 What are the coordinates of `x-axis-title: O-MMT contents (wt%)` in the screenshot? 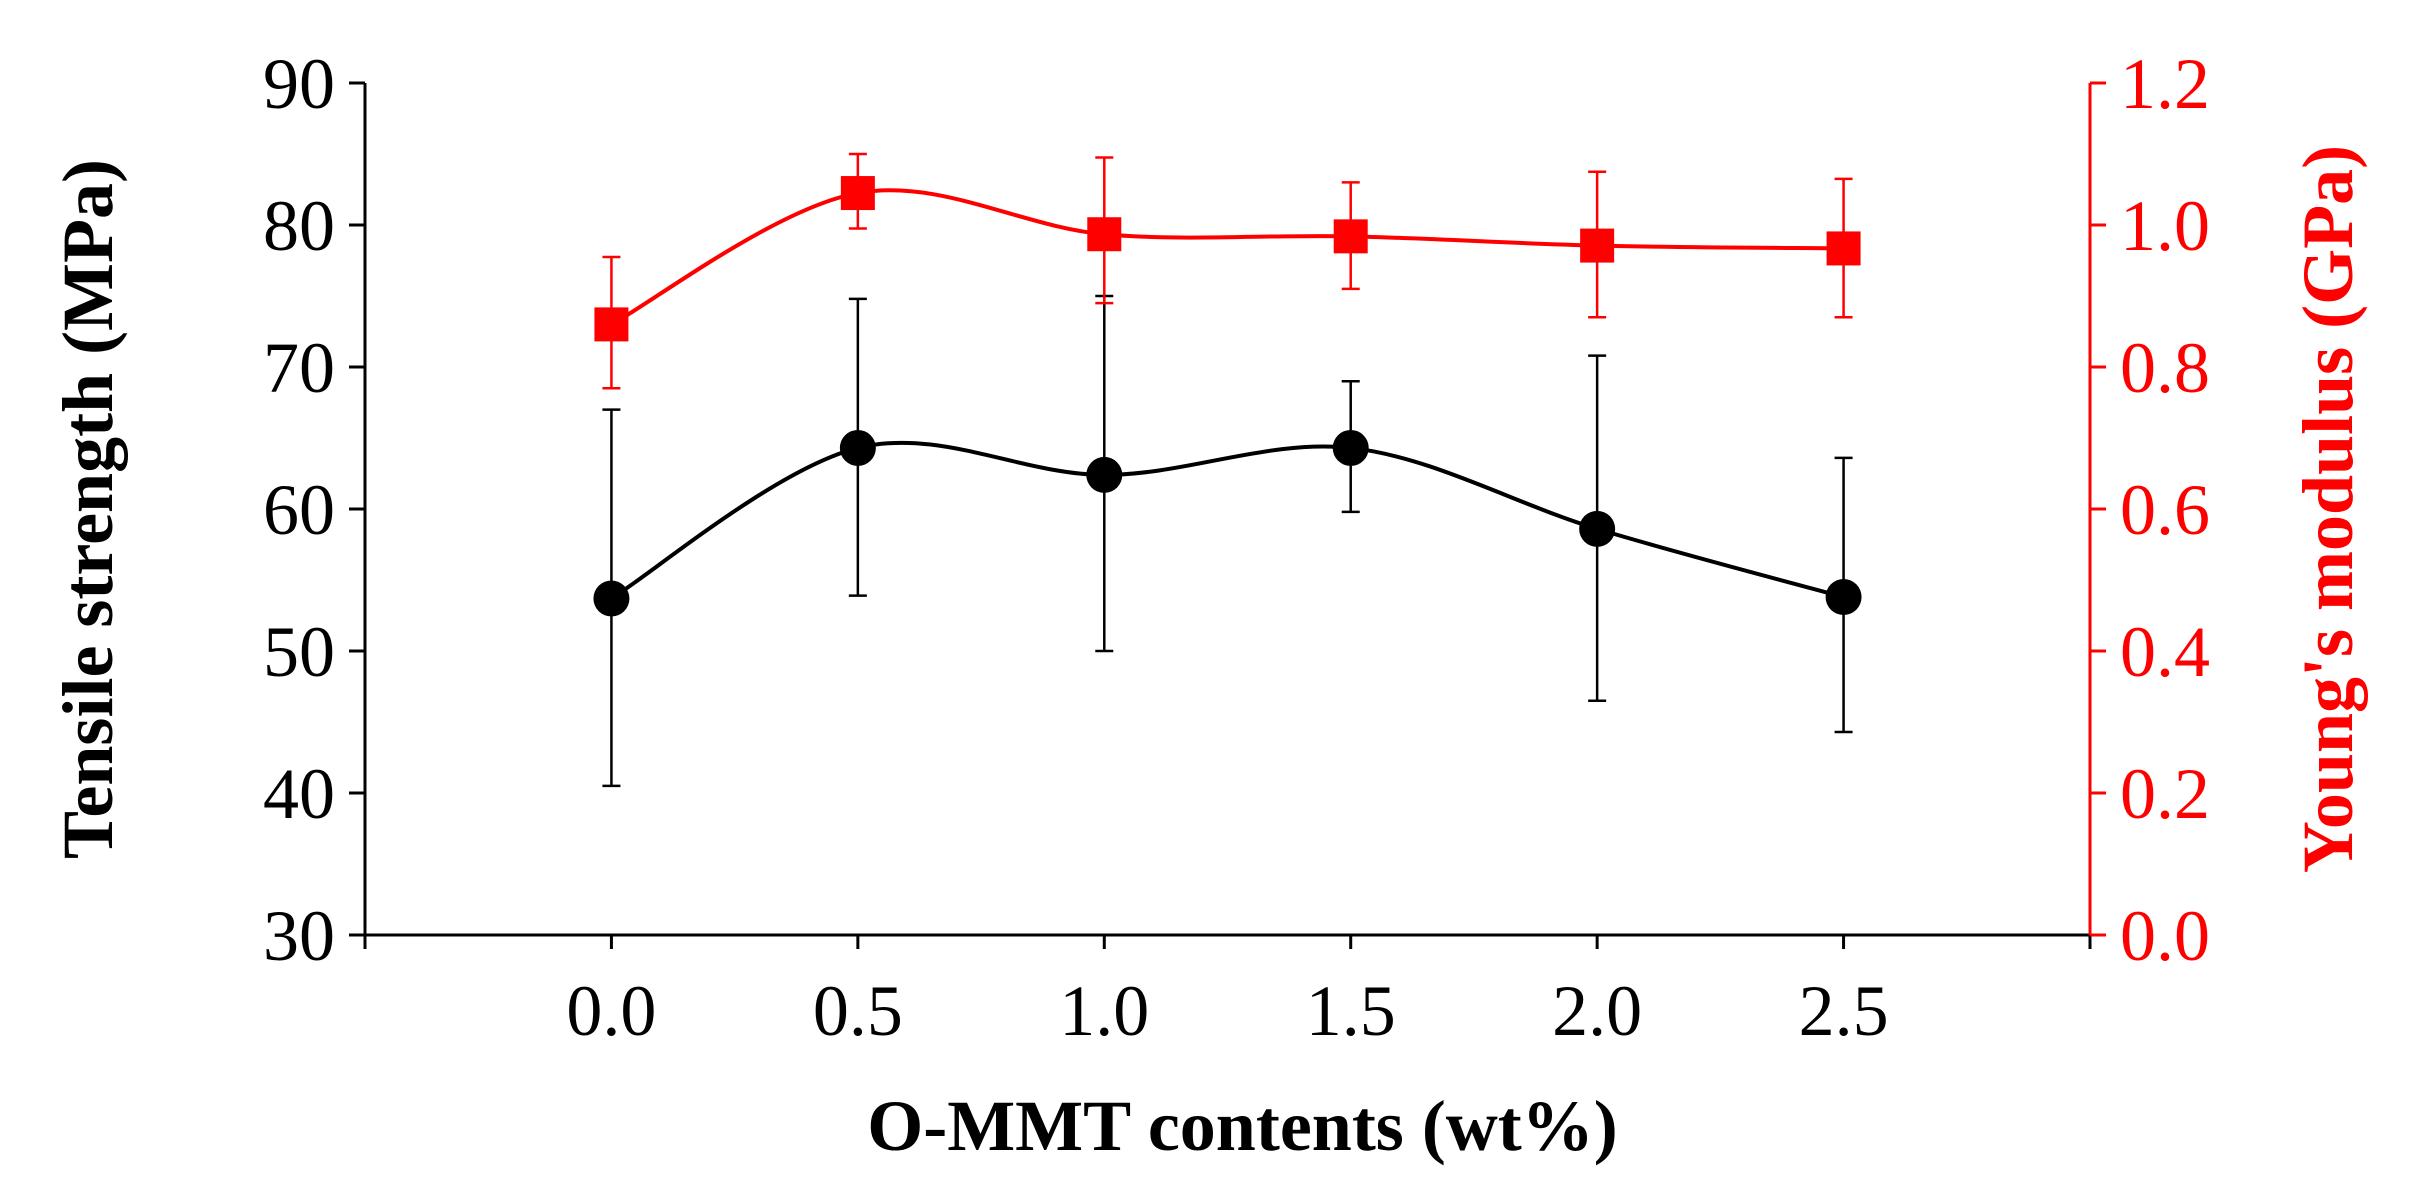 It's located at (1242, 1126).